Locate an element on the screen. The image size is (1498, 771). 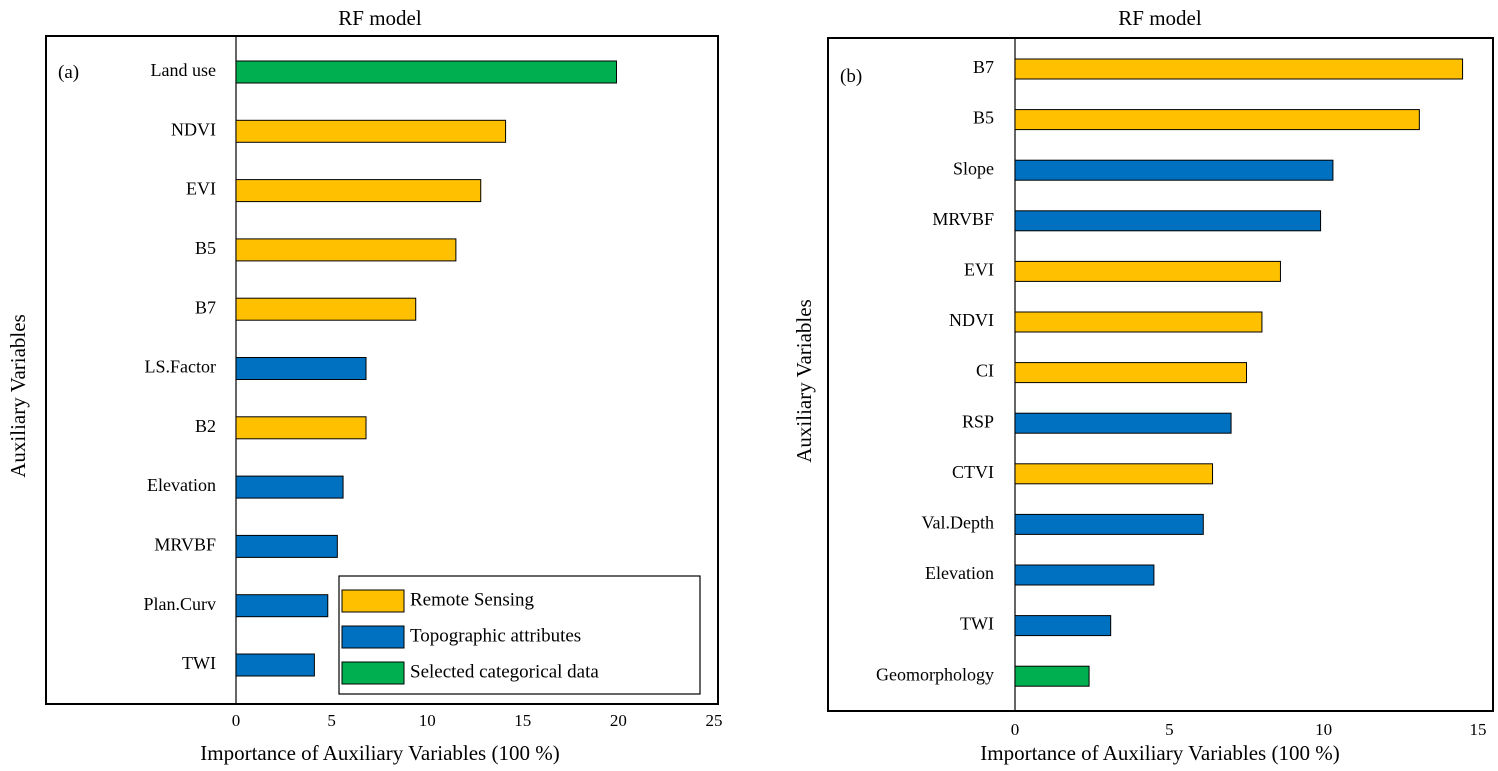
category-label: Land use is located at coordinates (183, 70).